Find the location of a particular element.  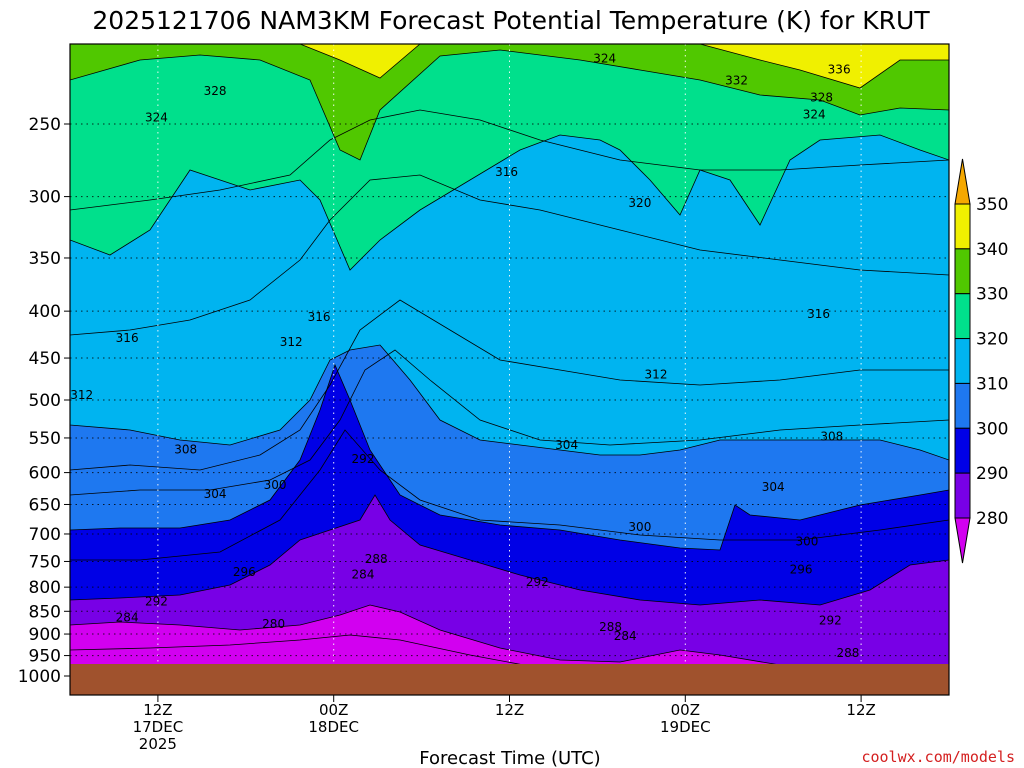

y-tick-label: 250 is located at coordinates (45, 125).